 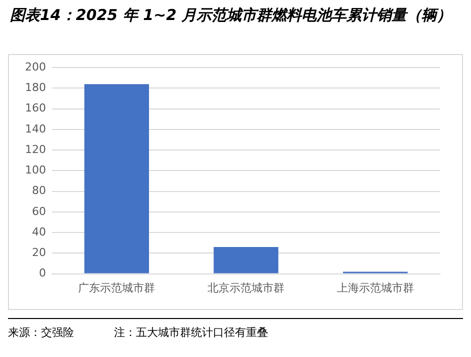 I want to click on y-tick-label: 80, so click(x=39, y=191).